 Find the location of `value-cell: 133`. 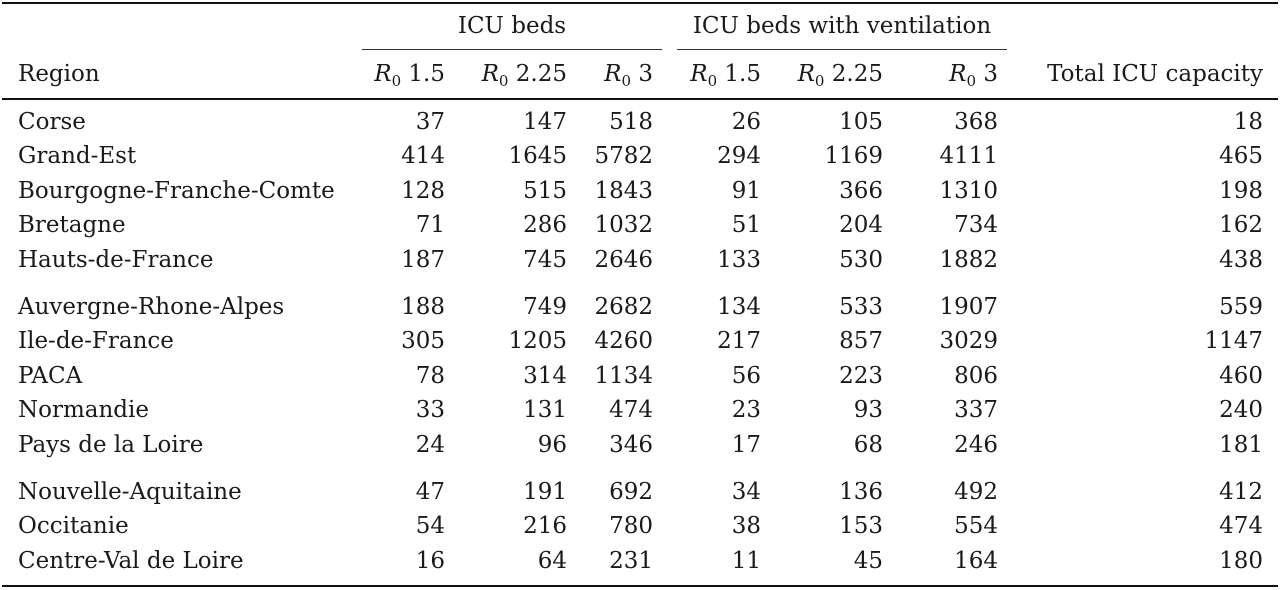

value-cell: 133 is located at coordinates (739, 259).